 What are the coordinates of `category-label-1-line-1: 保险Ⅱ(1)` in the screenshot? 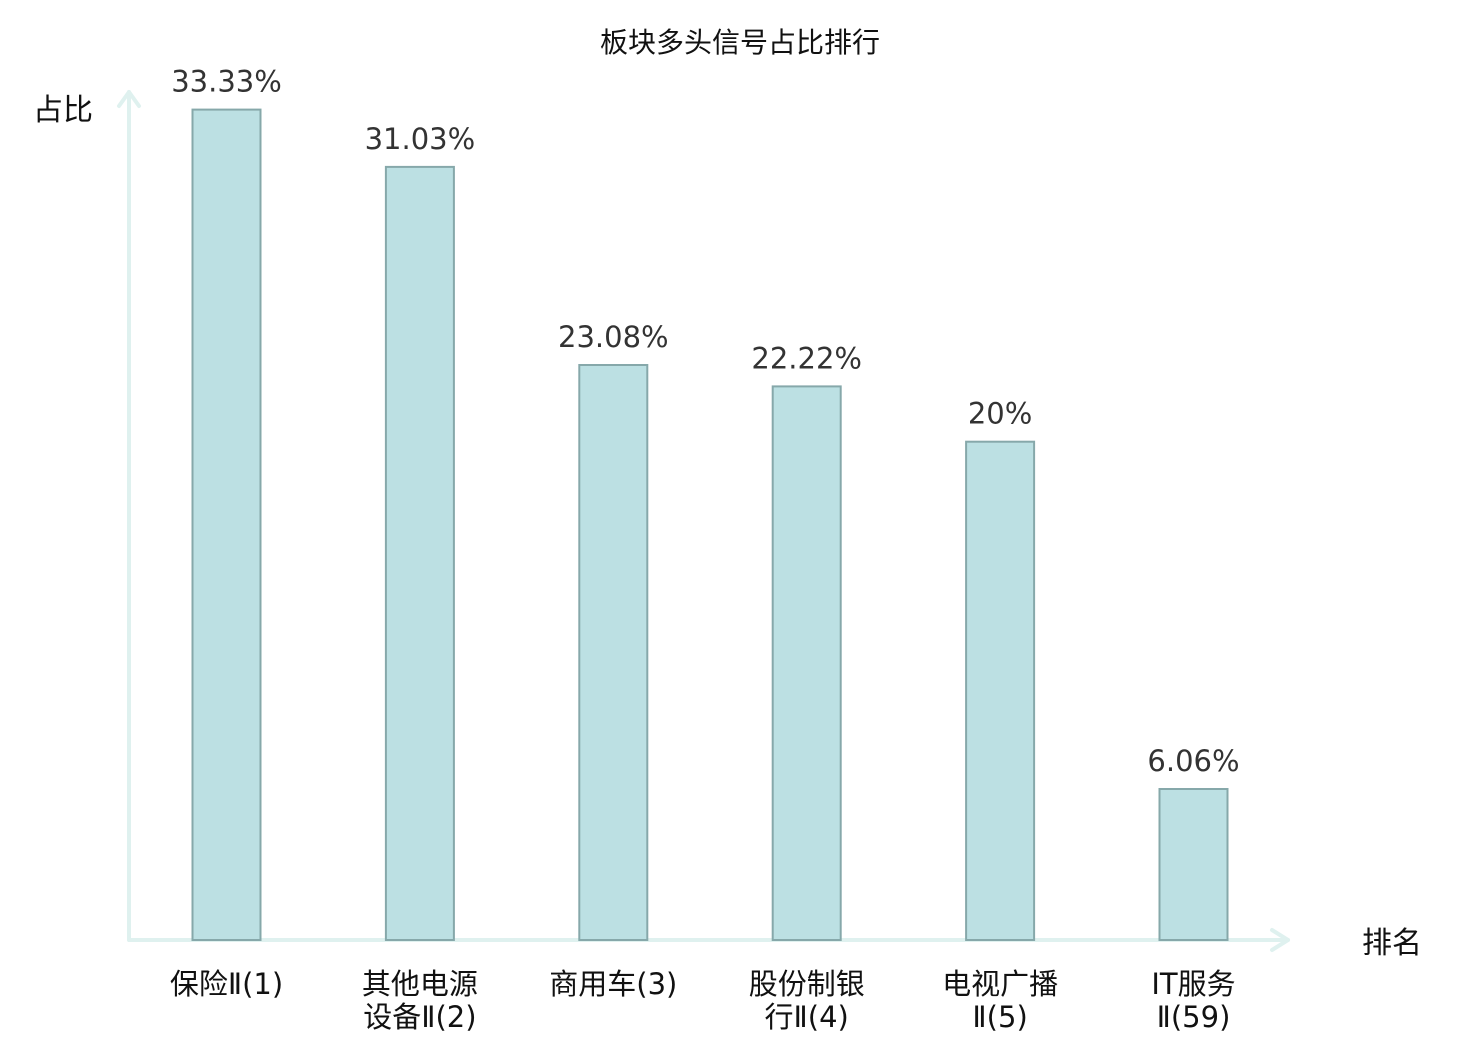 It's located at (226, 984).